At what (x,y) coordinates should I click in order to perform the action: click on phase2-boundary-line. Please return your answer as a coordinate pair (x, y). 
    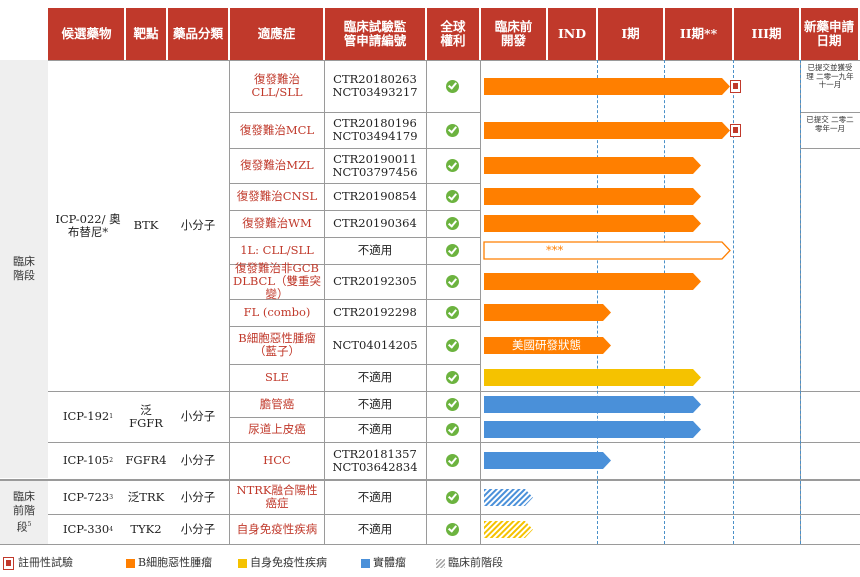
    Looking at the image, I should click on (733, 302).